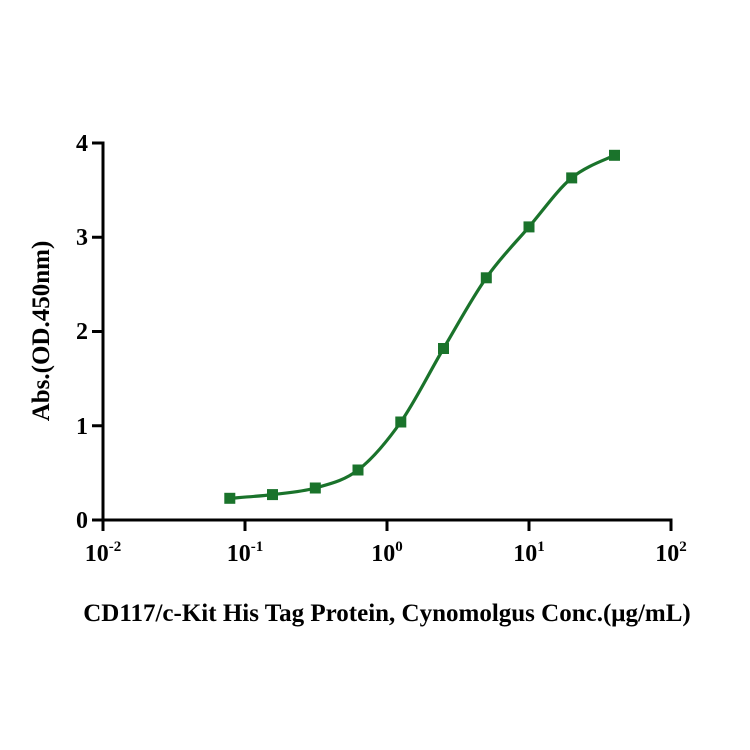 Image resolution: width=750 pixels, height=750 pixels. What do you see at coordinates (387, 553) in the screenshot?
I see `x-tick-label-1e0: 10⁰` at bounding box center [387, 553].